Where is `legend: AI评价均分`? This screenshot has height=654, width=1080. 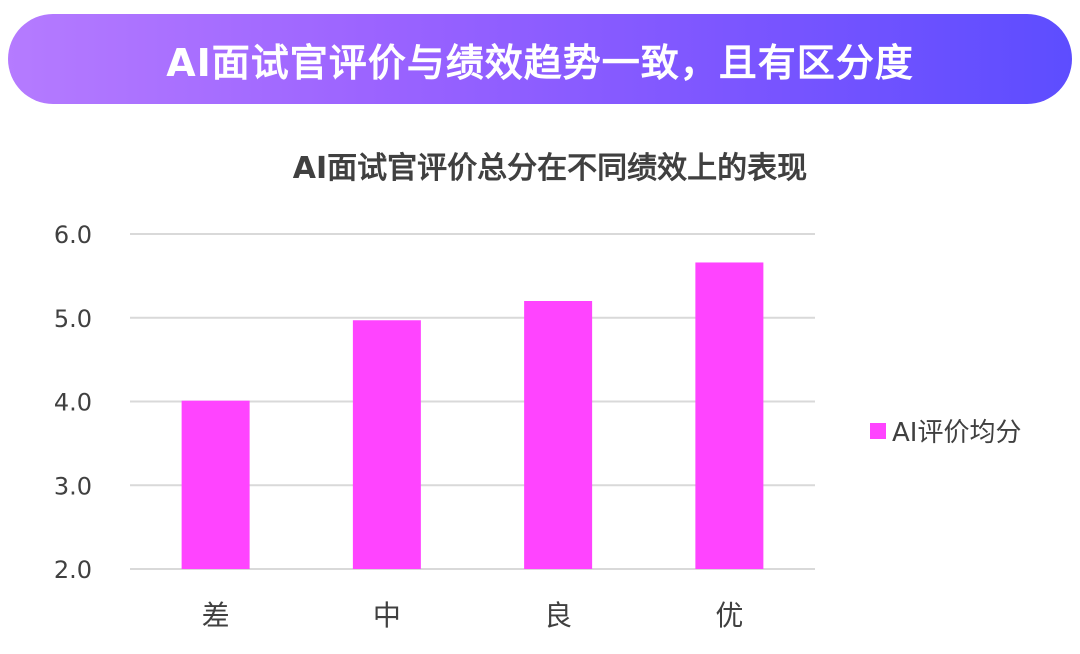 legend: AI评价均分 is located at coordinates (945, 430).